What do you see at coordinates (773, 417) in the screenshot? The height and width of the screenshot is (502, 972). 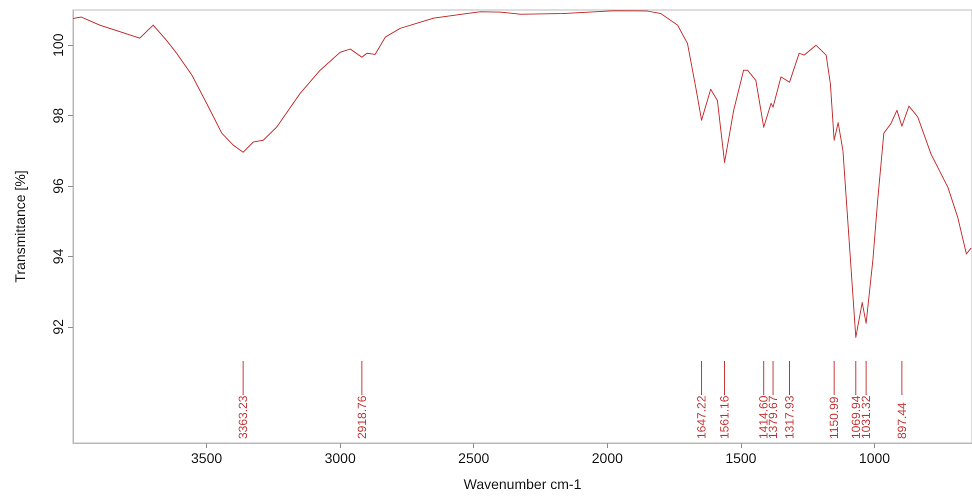 I see `annotation: 1379.67` at bounding box center [773, 417].